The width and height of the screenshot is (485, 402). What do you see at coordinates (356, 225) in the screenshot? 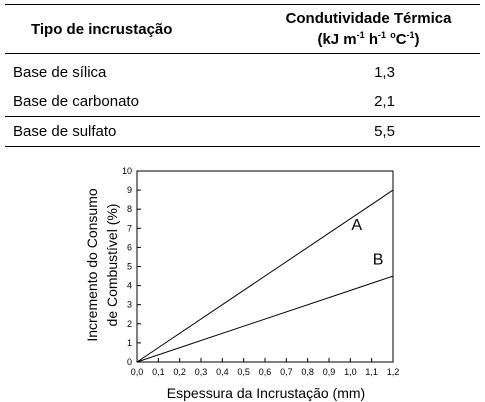
I see `series-label-a: A` at bounding box center [356, 225].